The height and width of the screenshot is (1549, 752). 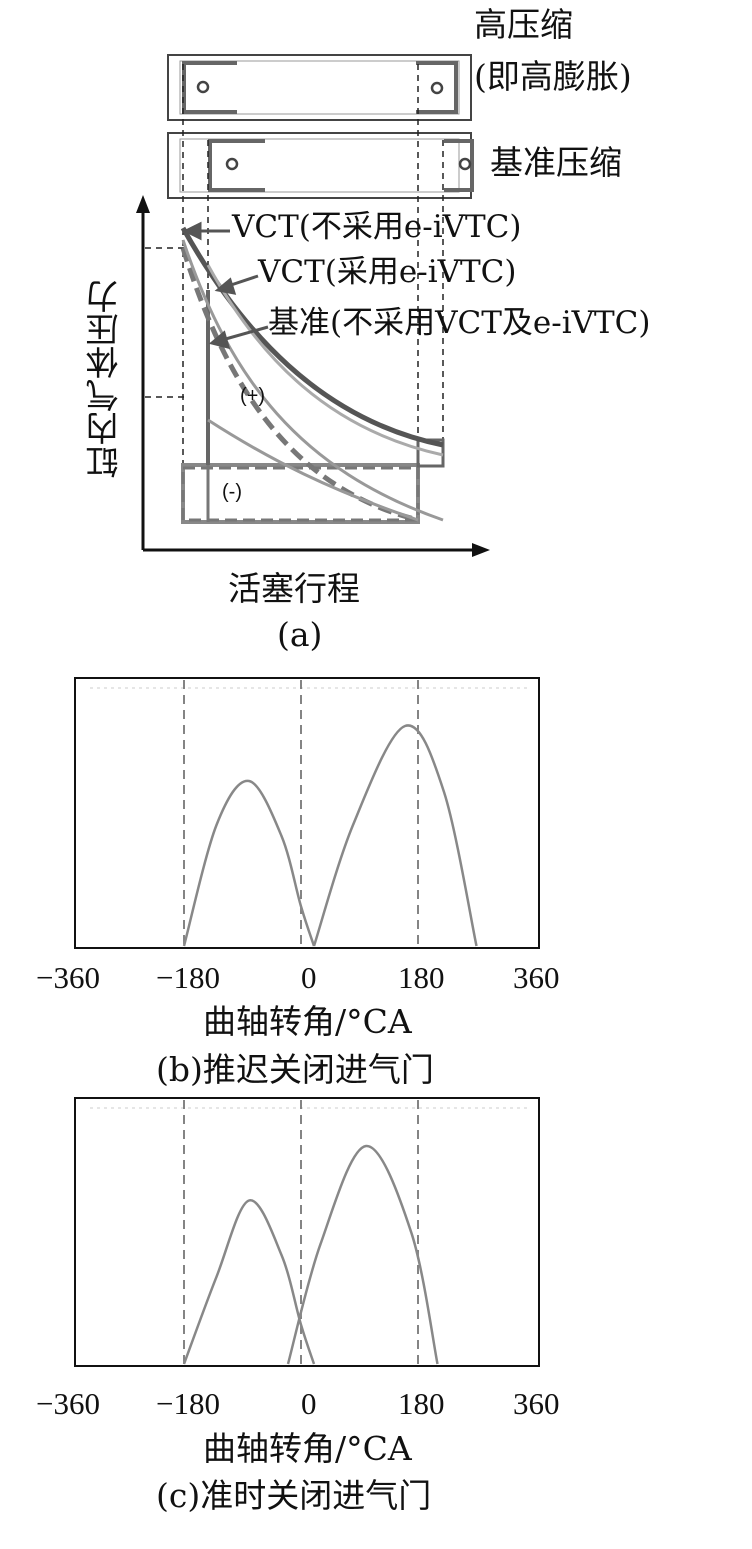 What do you see at coordinates (252, 396) in the screenshot?
I see `positive-work-label: (+)` at bounding box center [252, 396].